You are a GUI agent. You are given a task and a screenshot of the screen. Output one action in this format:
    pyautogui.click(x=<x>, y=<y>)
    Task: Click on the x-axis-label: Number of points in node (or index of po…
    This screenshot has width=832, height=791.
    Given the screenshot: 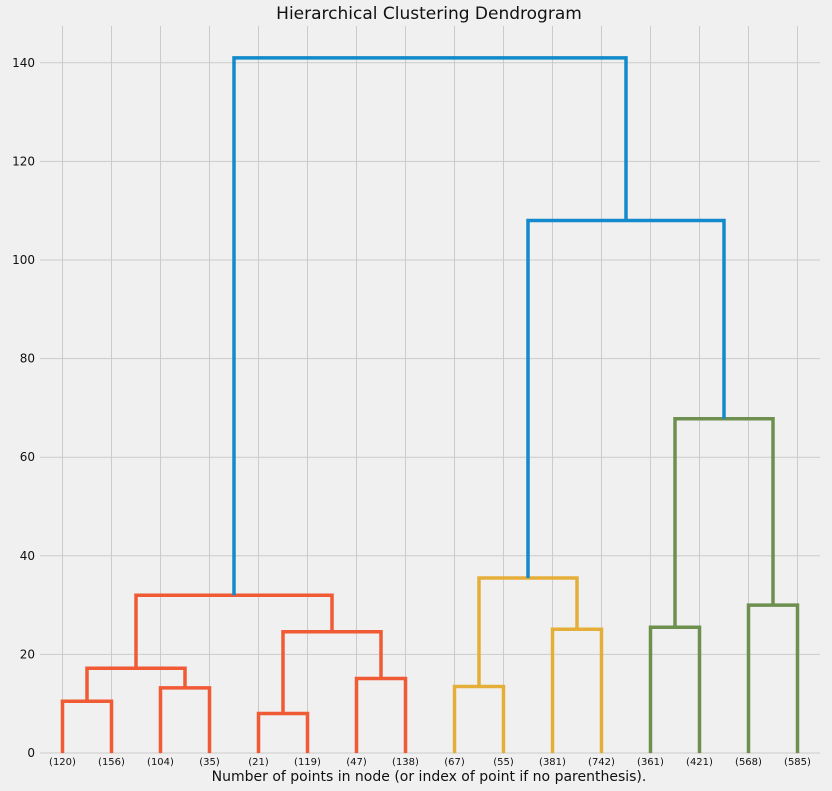 What is the action you would take?
    pyautogui.click(x=429, y=777)
    